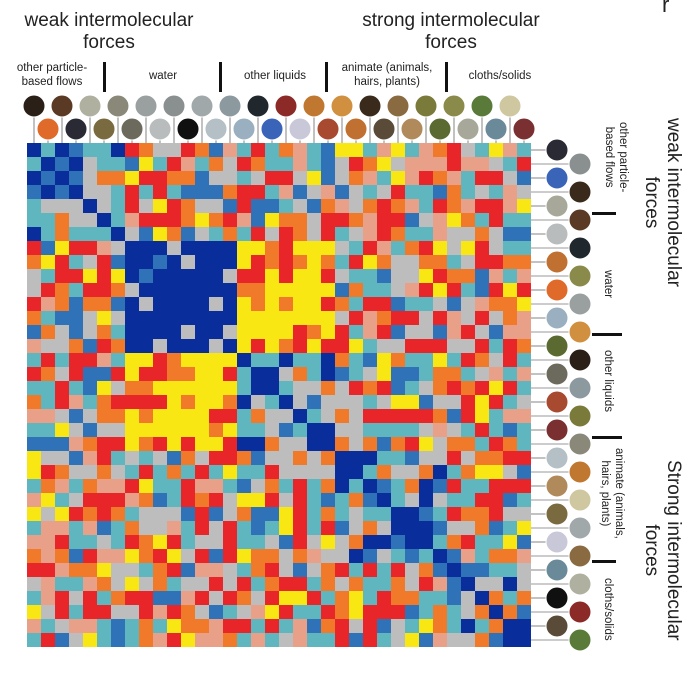  I want to click on top-group-water: water, so click(163, 76).